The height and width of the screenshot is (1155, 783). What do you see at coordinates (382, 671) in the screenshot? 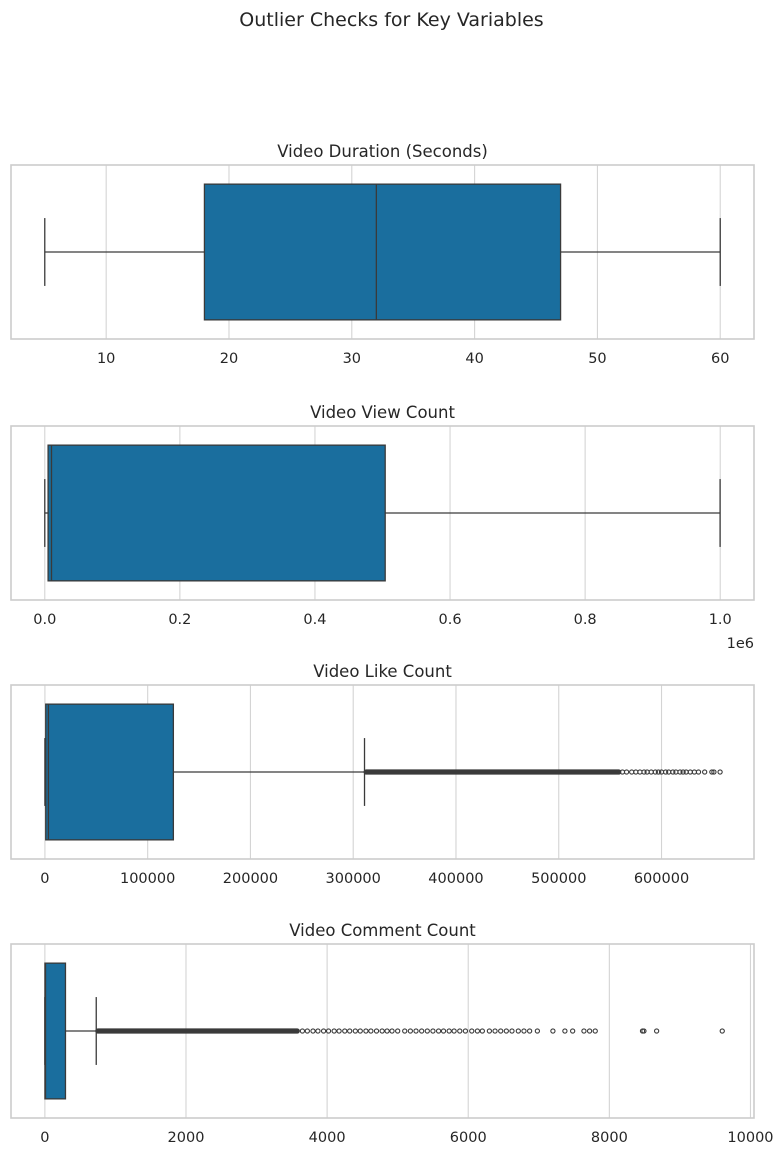
I see `subplot-title: Video Like Count` at bounding box center [382, 671].